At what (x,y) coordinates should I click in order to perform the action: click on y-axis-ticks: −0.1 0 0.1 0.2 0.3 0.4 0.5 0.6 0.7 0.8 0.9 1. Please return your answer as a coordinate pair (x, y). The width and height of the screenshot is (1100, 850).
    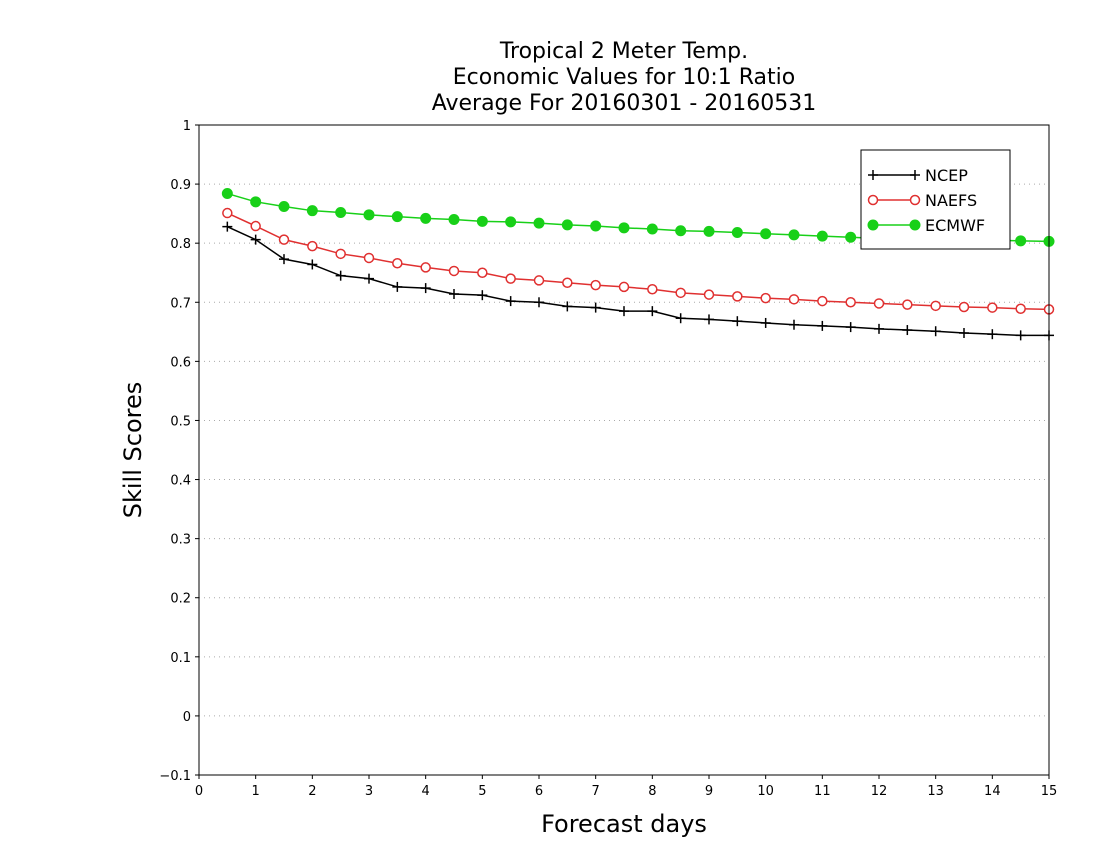
    Looking at the image, I should click on (179, 451).